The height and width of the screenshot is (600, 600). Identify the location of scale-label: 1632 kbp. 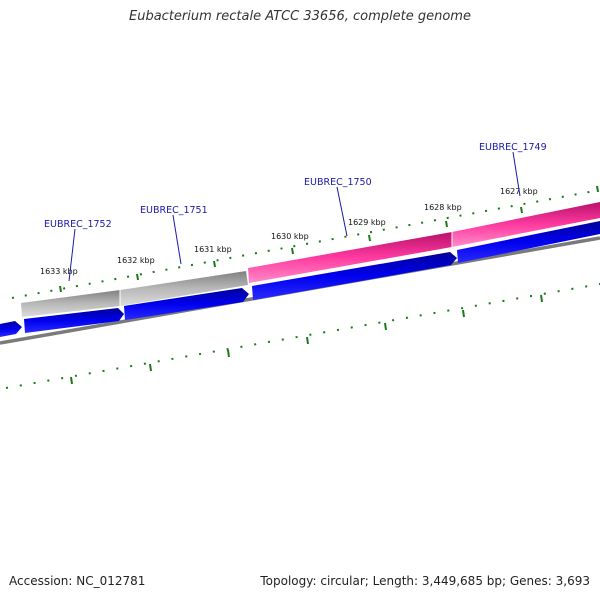
(136, 260).